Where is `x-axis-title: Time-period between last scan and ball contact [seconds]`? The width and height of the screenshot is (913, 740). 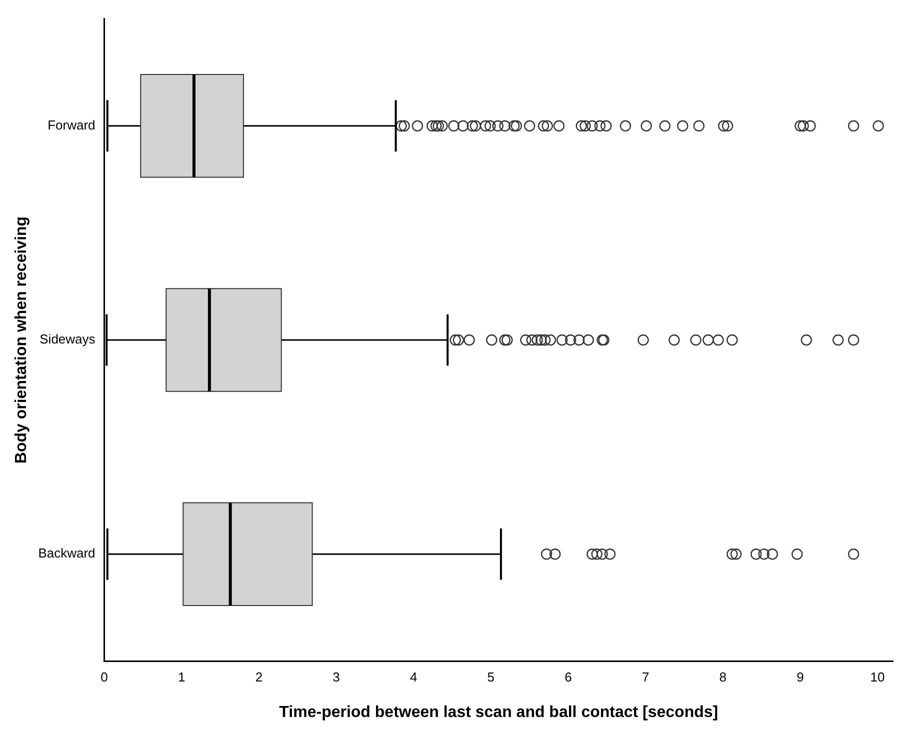 x-axis-title: Time-period between last scan and ball contact [seconds] is located at coordinates (498, 712).